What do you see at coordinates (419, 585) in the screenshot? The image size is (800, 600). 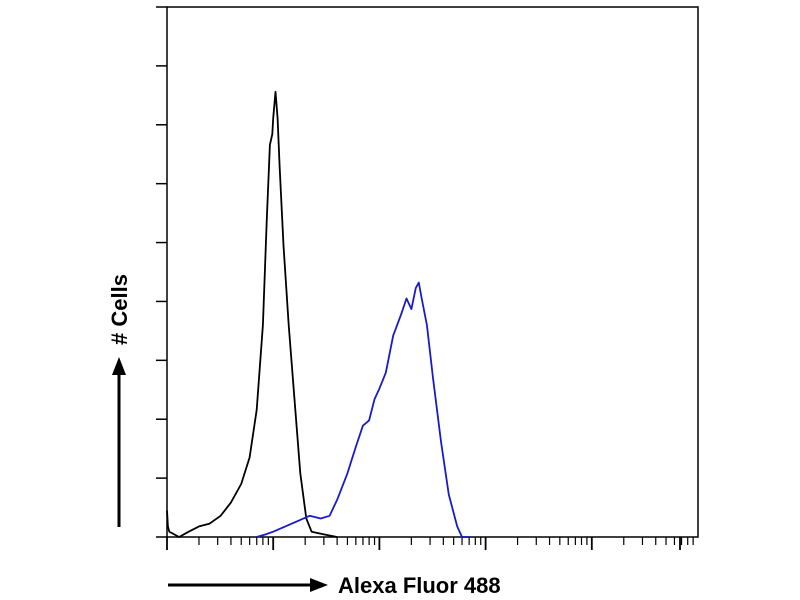 I see `x-axis-label: Alexa Fluor 488` at bounding box center [419, 585].